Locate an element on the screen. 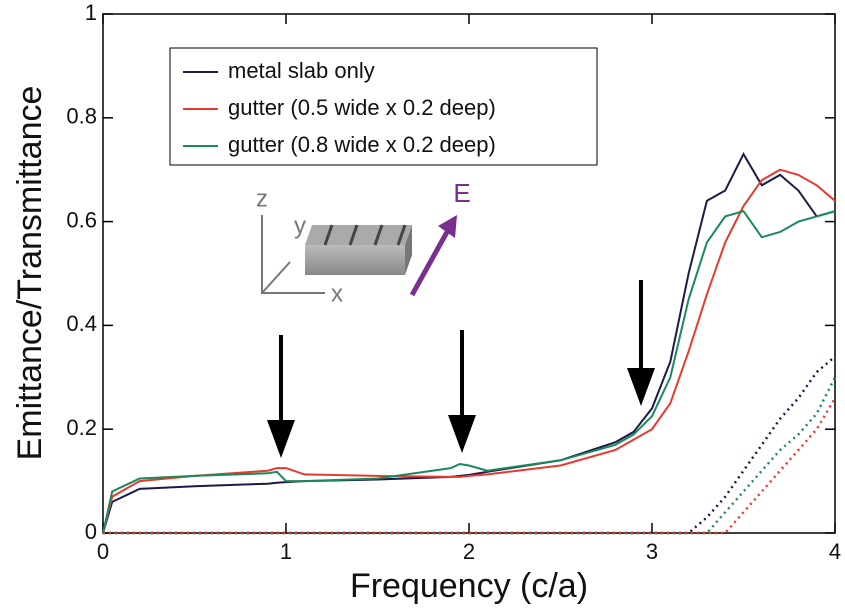 The width and height of the screenshot is (845, 616). y-tick-label: 0.8 is located at coordinates (81, 116).